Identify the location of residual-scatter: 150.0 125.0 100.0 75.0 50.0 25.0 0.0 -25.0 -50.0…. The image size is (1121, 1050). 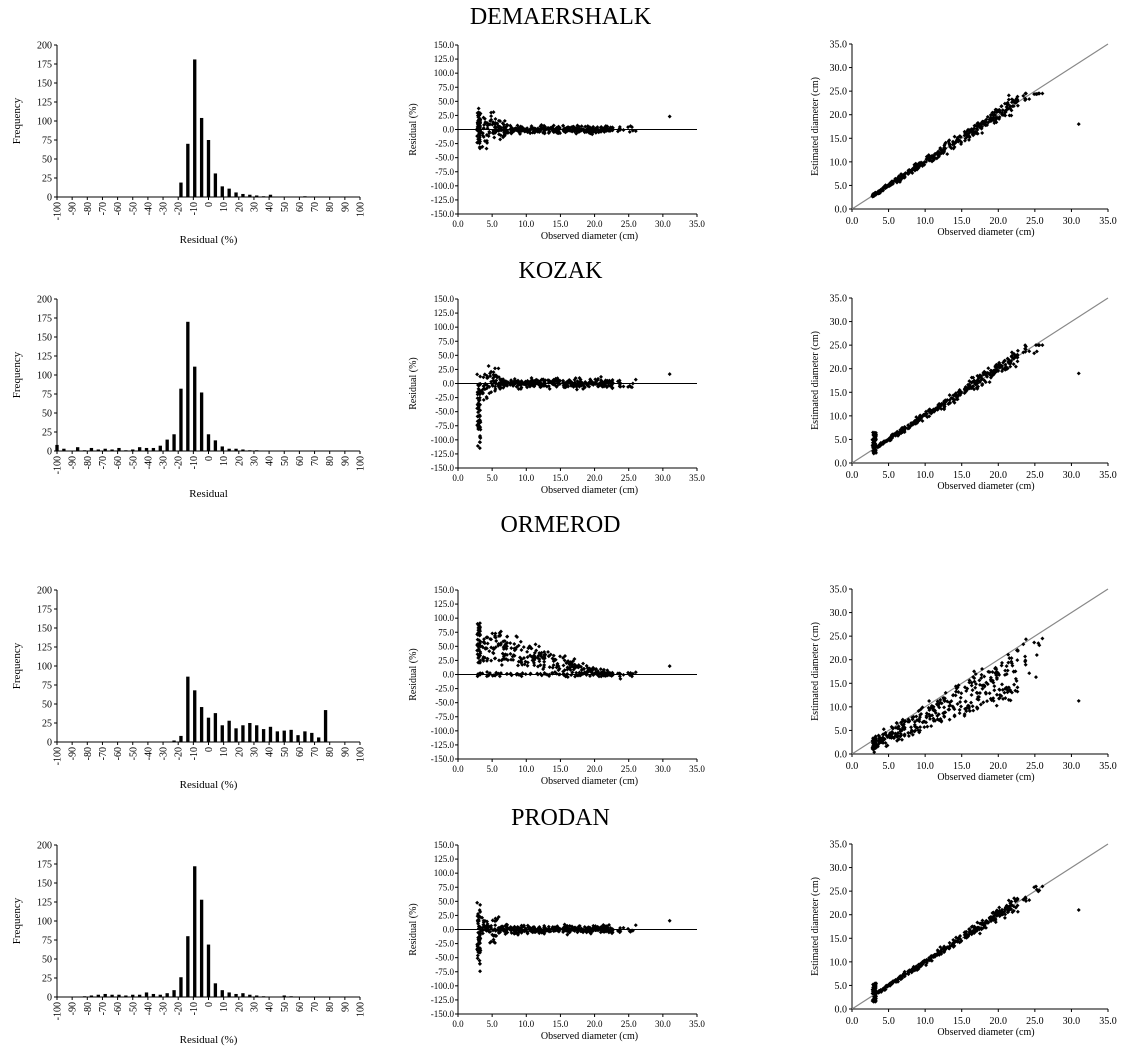
(556, 941).